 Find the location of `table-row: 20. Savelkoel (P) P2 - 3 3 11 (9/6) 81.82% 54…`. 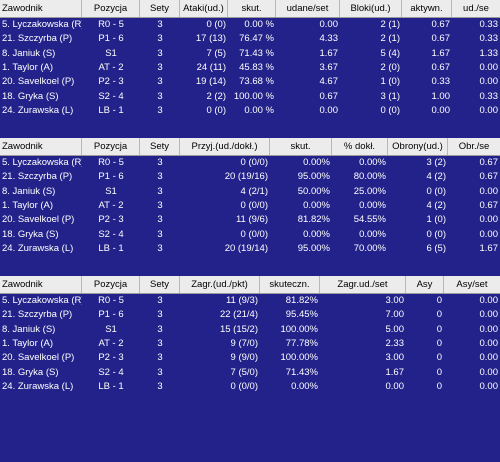

table-row: 20. Savelkoel (P) P2 - 3 3 11 (9/6) 81.82% 54… is located at coordinates (250, 220).